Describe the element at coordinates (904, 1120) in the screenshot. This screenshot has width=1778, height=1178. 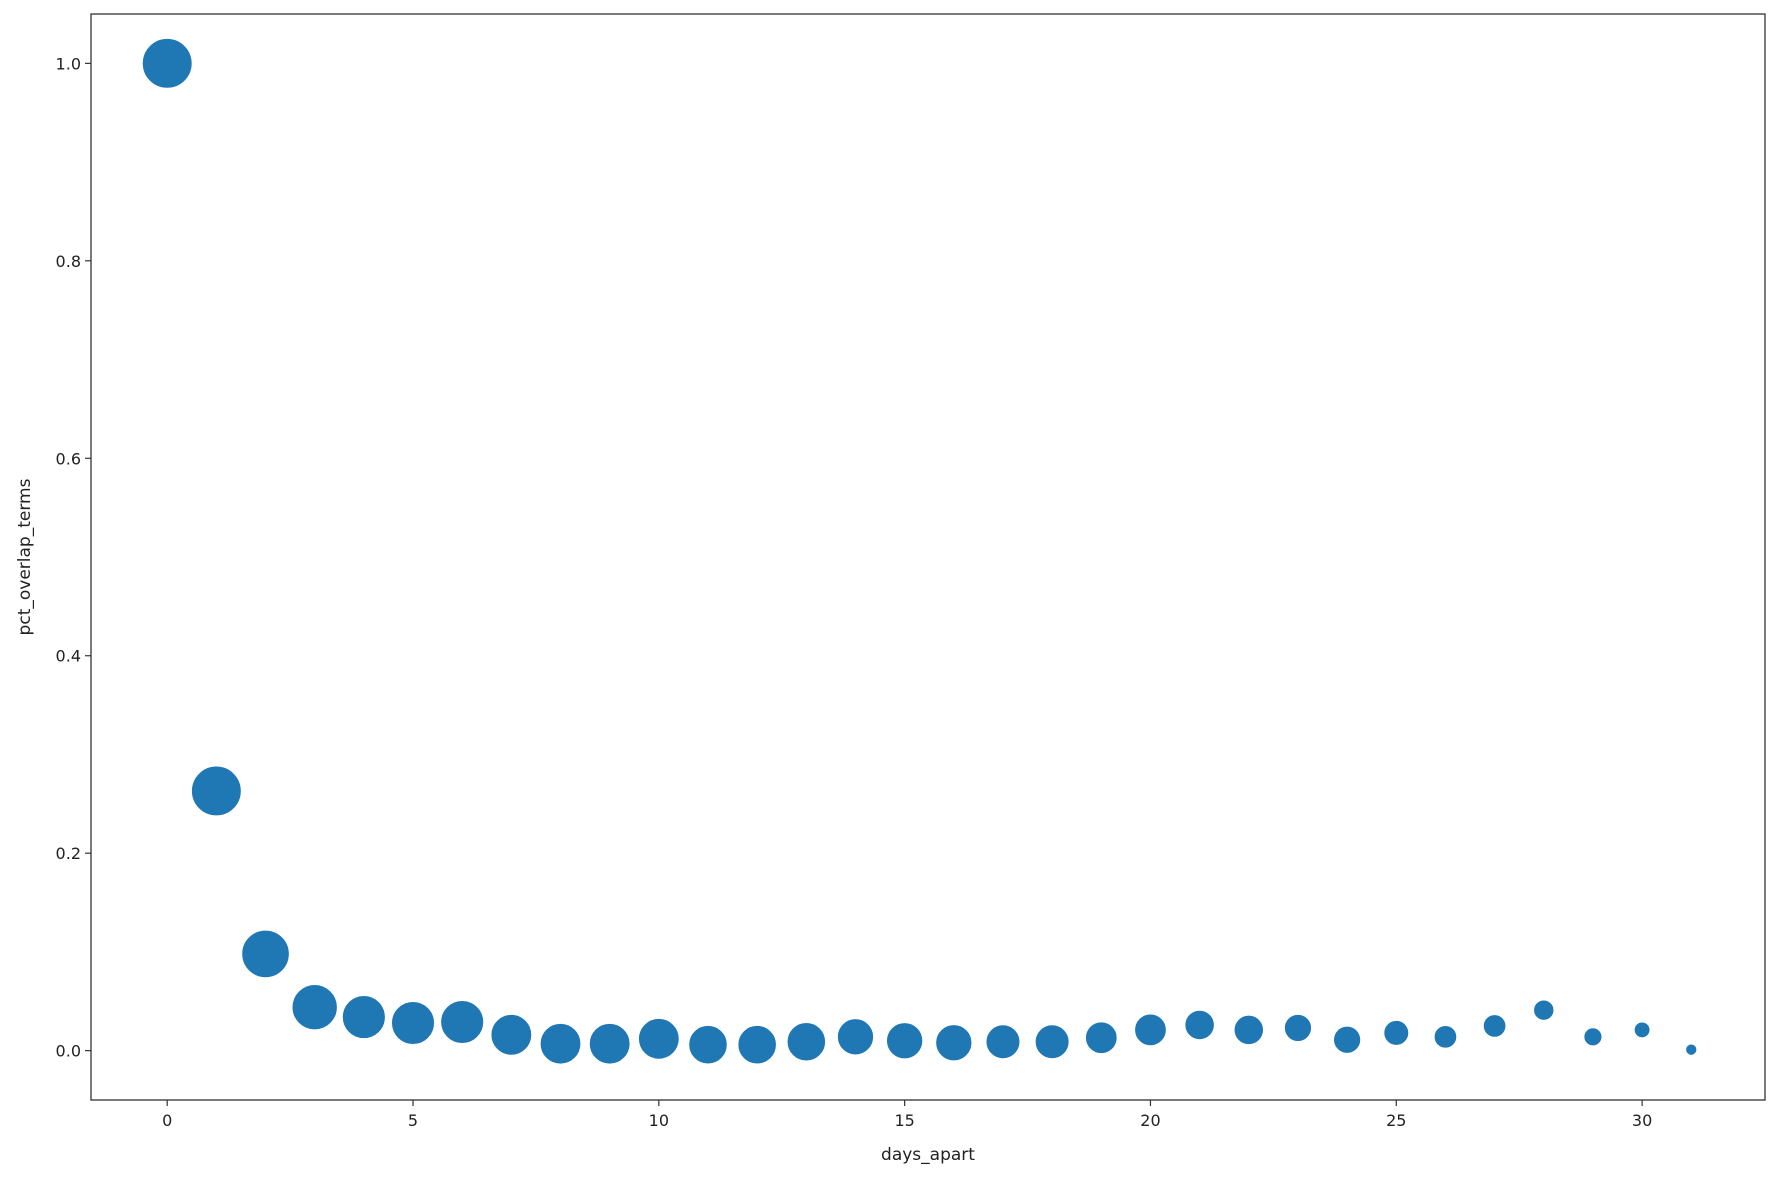
I see `x-tick-label: 15` at that location.